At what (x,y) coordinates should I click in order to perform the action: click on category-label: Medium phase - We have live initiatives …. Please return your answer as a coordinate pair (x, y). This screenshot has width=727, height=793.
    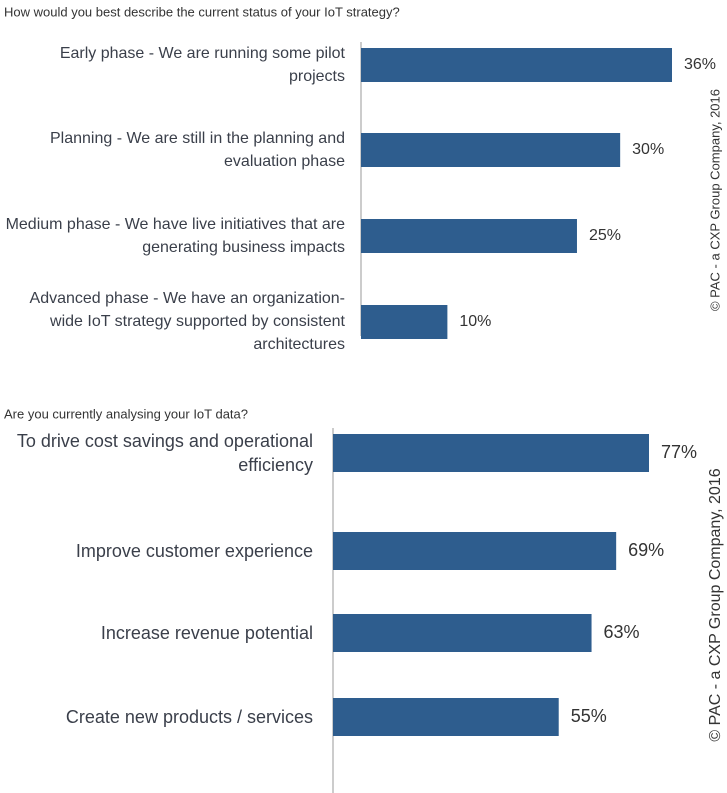
    Looking at the image, I should click on (175, 236).